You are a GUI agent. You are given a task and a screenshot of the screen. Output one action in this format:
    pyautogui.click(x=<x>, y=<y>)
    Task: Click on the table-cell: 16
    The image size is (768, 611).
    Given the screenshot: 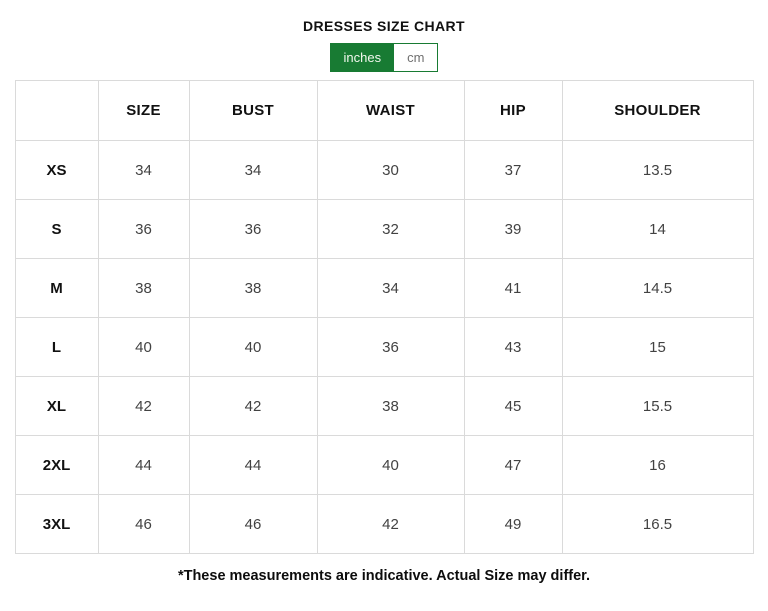 What is the action you would take?
    pyautogui.click(x=657, y=465)
    